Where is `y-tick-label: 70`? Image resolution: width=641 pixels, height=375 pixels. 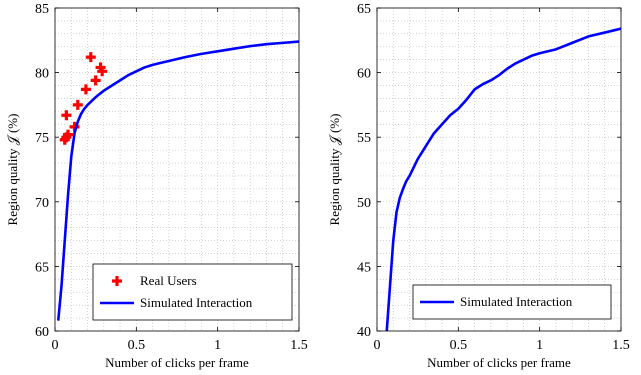
y-tick-label: 70 is located at coordinates (42, 203).